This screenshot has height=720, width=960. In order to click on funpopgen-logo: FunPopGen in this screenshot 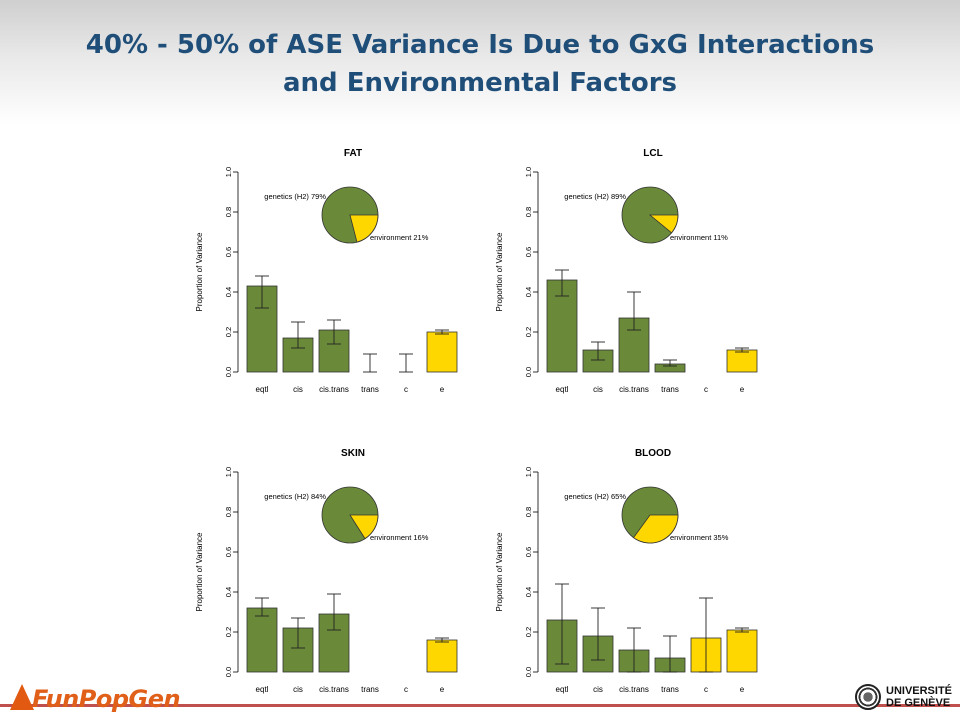, I will do `click(95, 696)`.